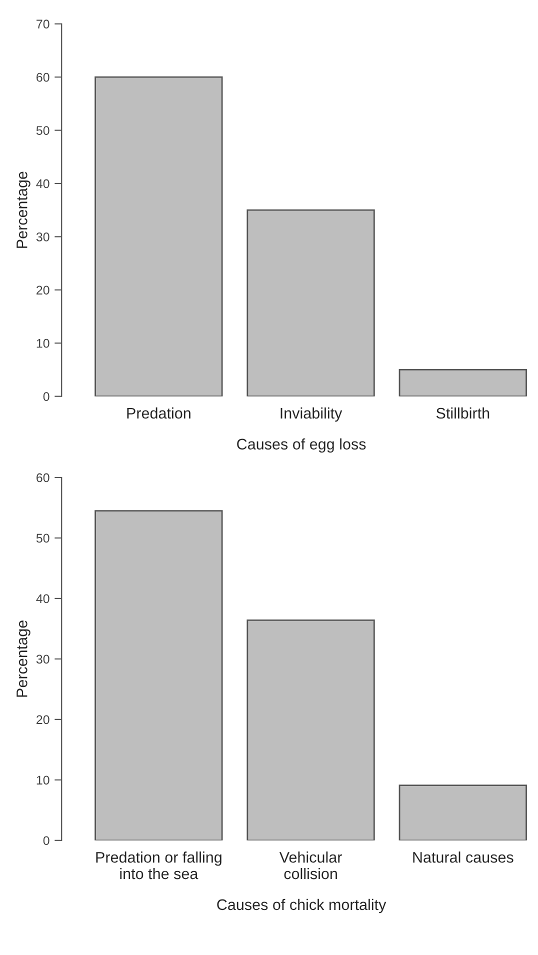 This screenshot has height=955, width=538. Describe the element at coordinates (310, 866) in the screenshot. I see `x-tick-label: Vehicular collision` at that location.